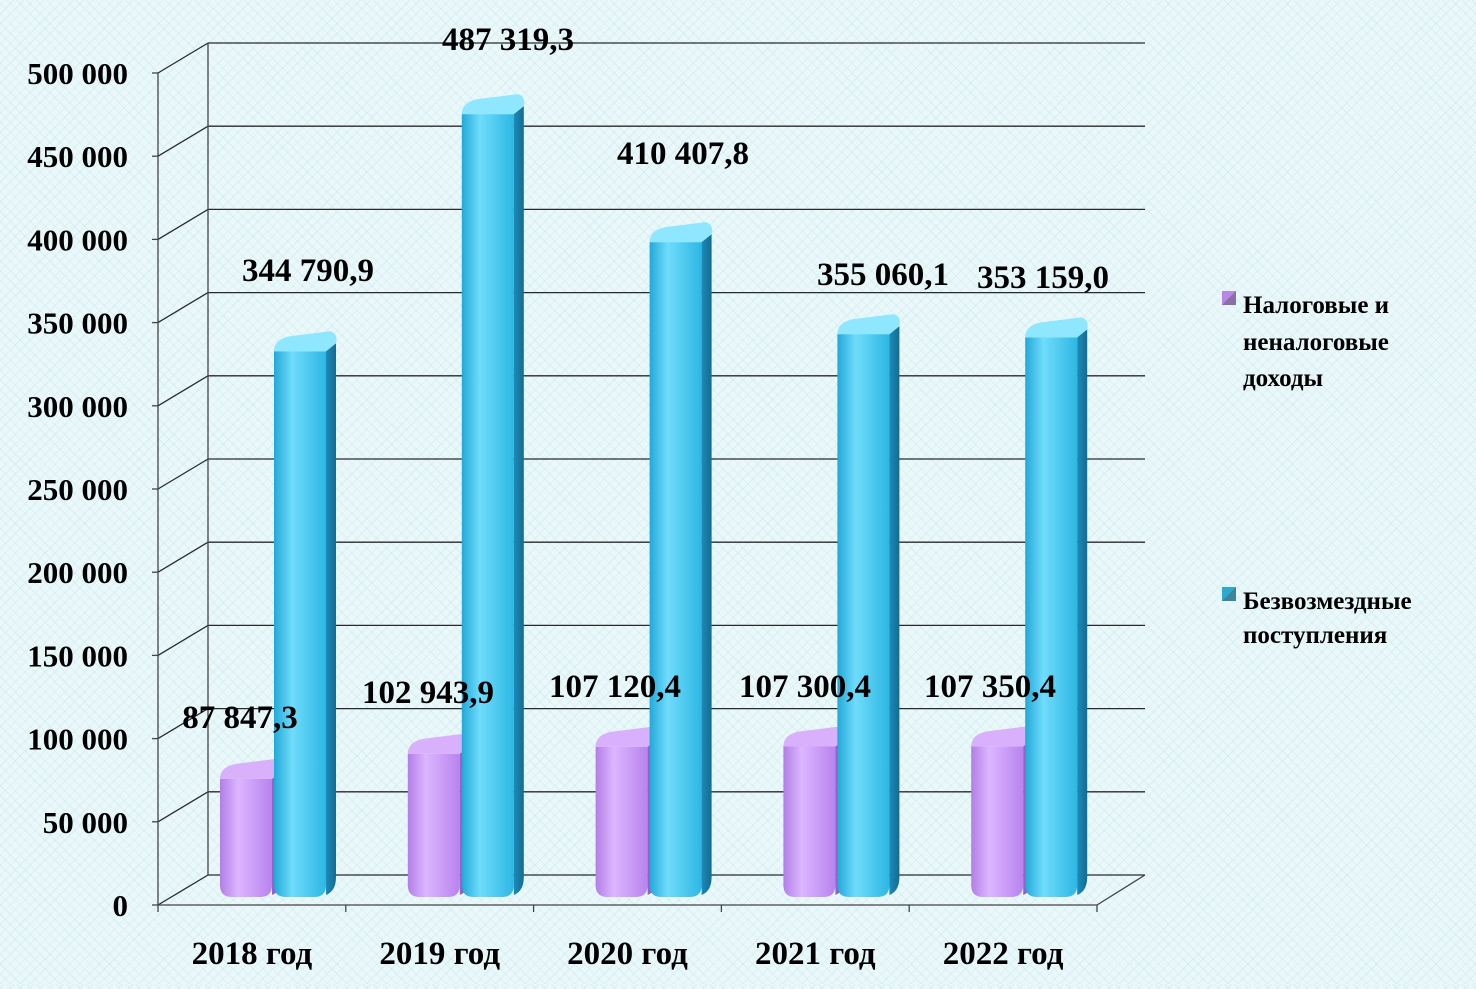 This screenshot has width=1476, height=989. What do you see at coordinates (1316, 342) in the screenshot?
I see `legend-label: неналоговые` at bounding box center [1316, 342].